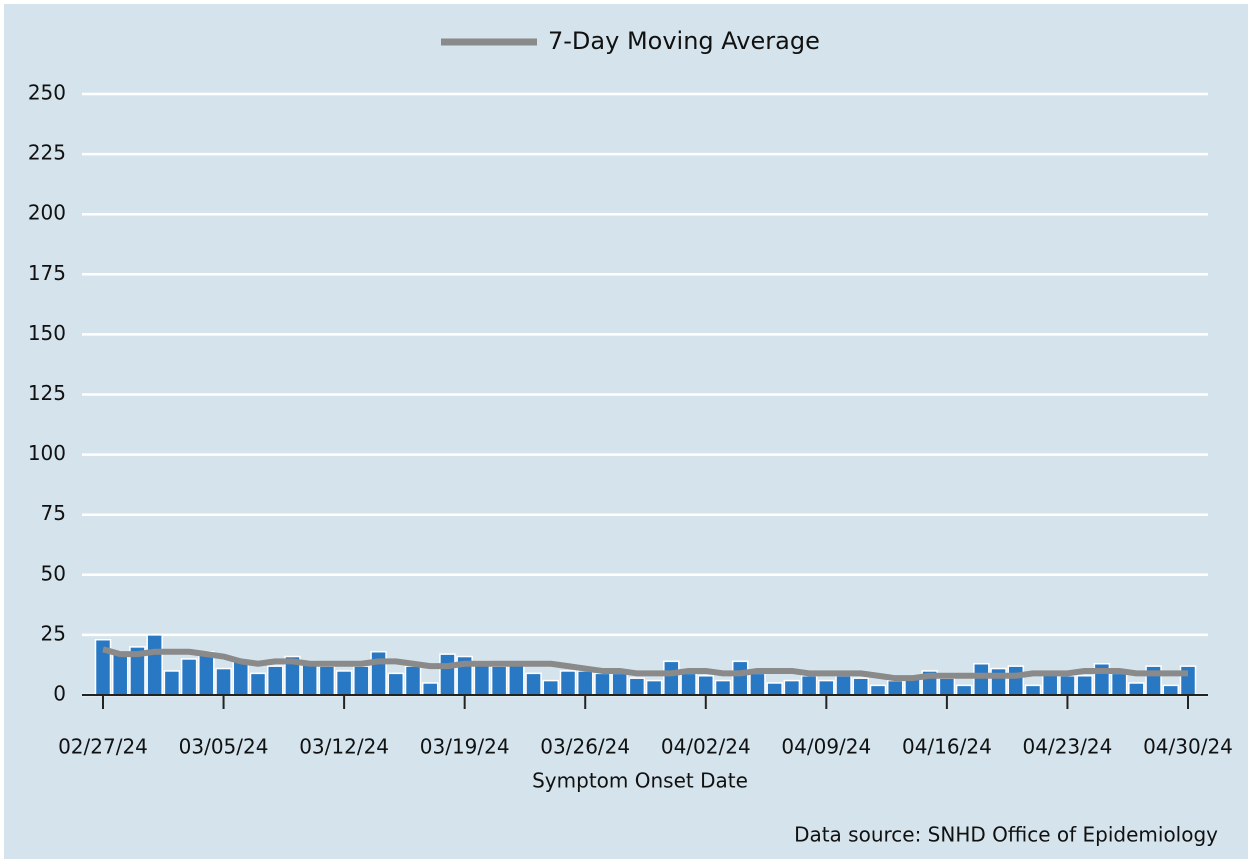 The width and height of the screenshot is (1252, 863). What do you see at coordinates (53, 573) in the screenshot?
I see `y-tick-label: 50` at bounding box center [53, 573].